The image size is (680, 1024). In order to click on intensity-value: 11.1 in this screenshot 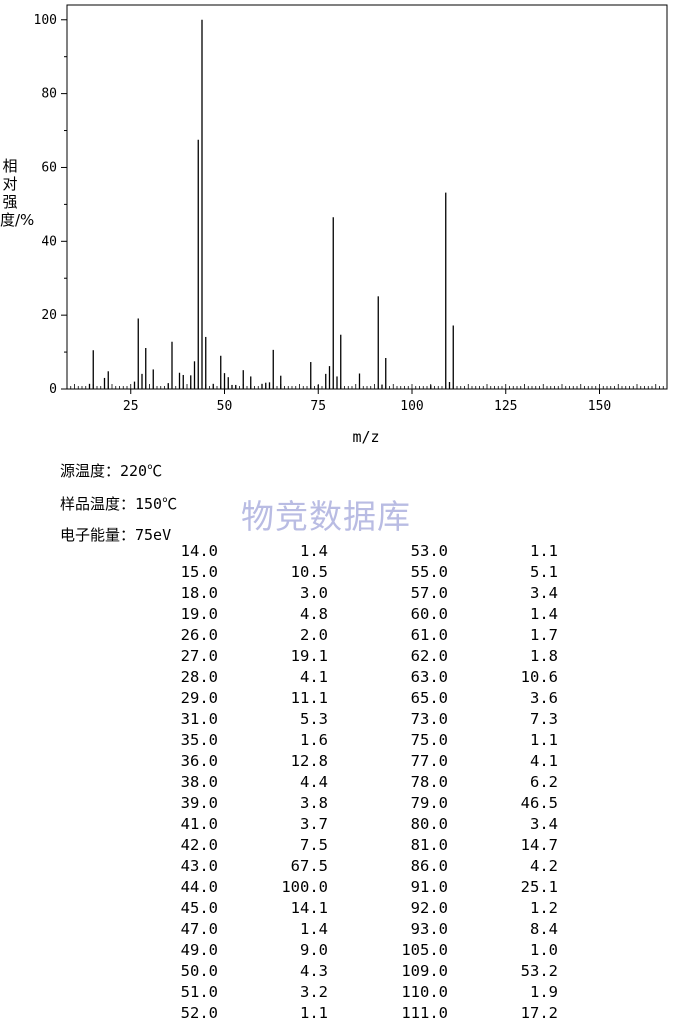, I will do `click(309, 698)`.